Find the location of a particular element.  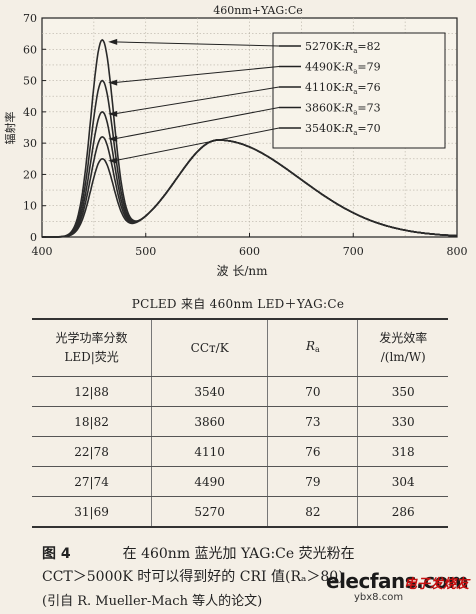

header-optical-power-fraction: 光学功率分数 LED|荧光 is located at coordinates (92, 347).